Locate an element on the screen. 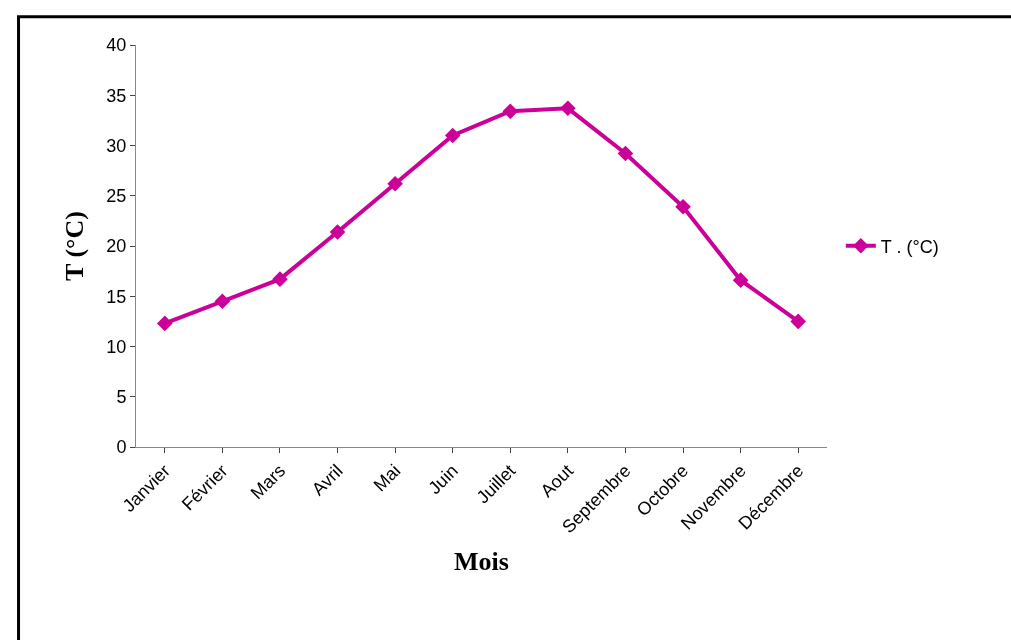 This screenshot has height=640, width=1011. y-tick-label: 15 is located at coordinates (116, 296).